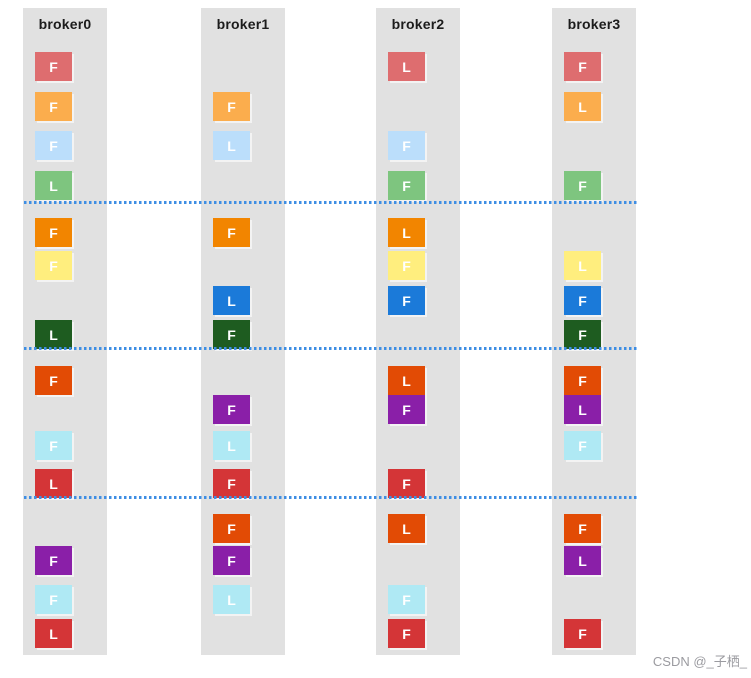 This screenshot has height=678, width=751. I want to click on broker-column-broker1: broker1 F L F L F F L F F F L, so click(243, 331).